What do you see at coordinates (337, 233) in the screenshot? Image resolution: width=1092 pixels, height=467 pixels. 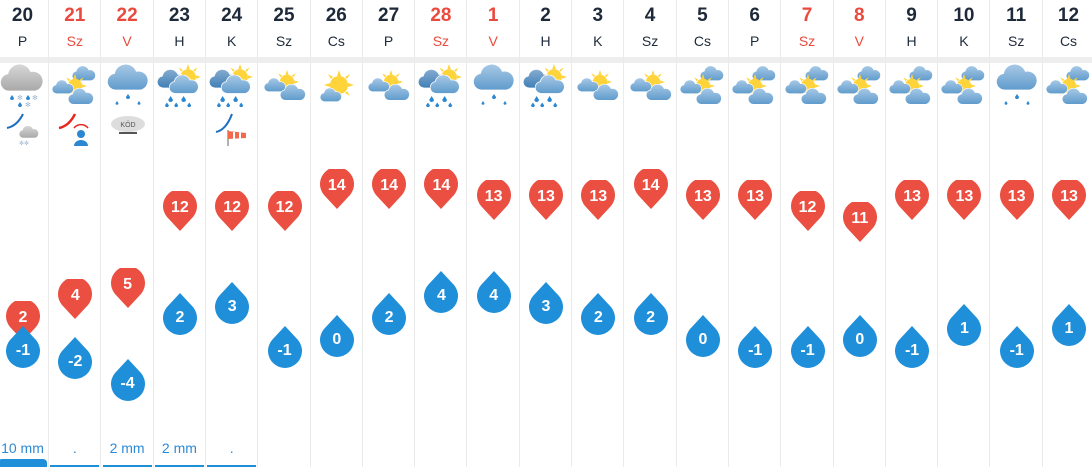 I see `day-column: 26 Cs 14 0` at bounding box center [337, 233].